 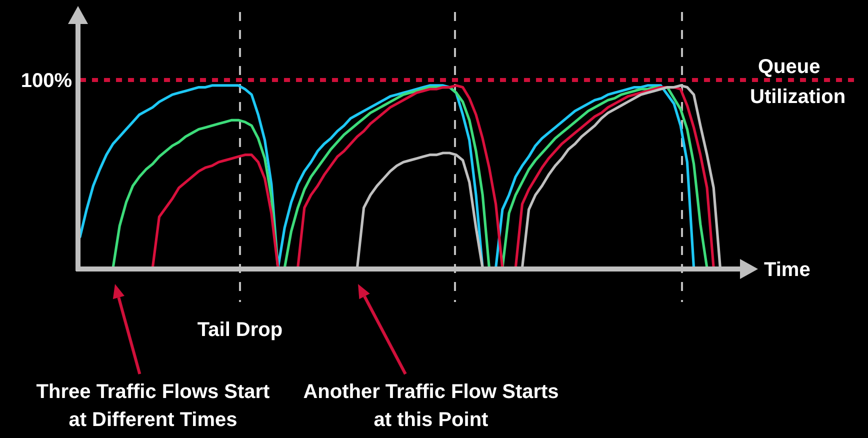 I want to click on text: Tail Drop, so click(x=240, y=330).